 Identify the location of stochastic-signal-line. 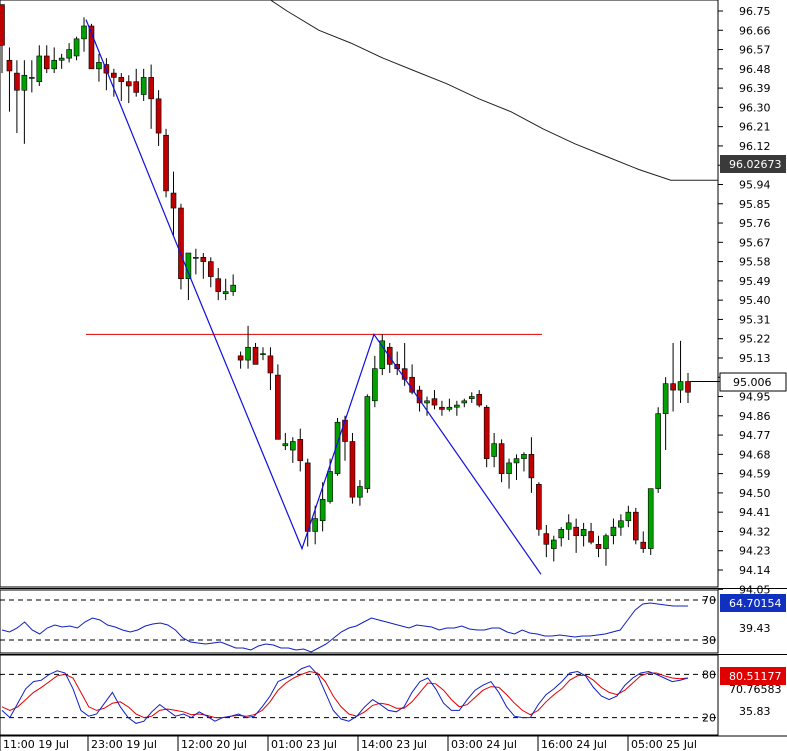
(345, 694).